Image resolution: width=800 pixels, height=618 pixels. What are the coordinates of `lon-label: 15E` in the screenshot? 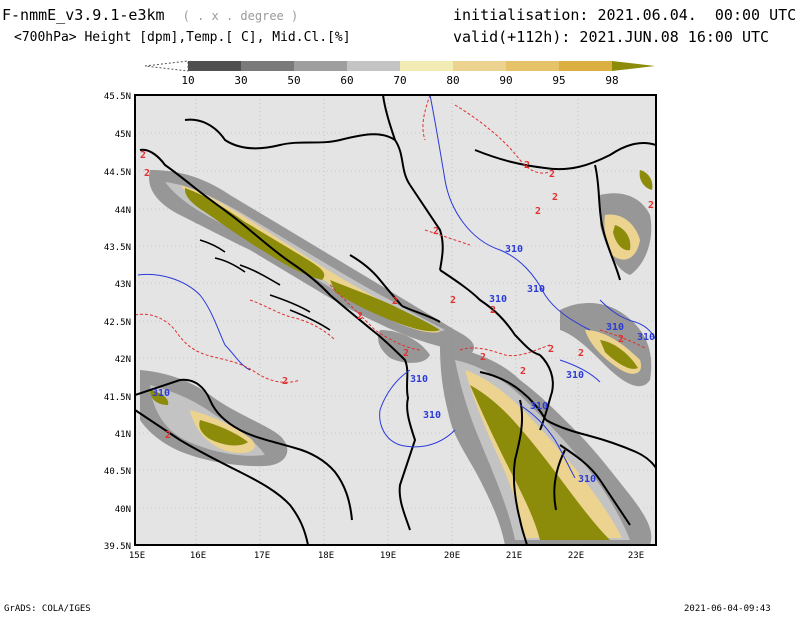 It's located at (137, 556).